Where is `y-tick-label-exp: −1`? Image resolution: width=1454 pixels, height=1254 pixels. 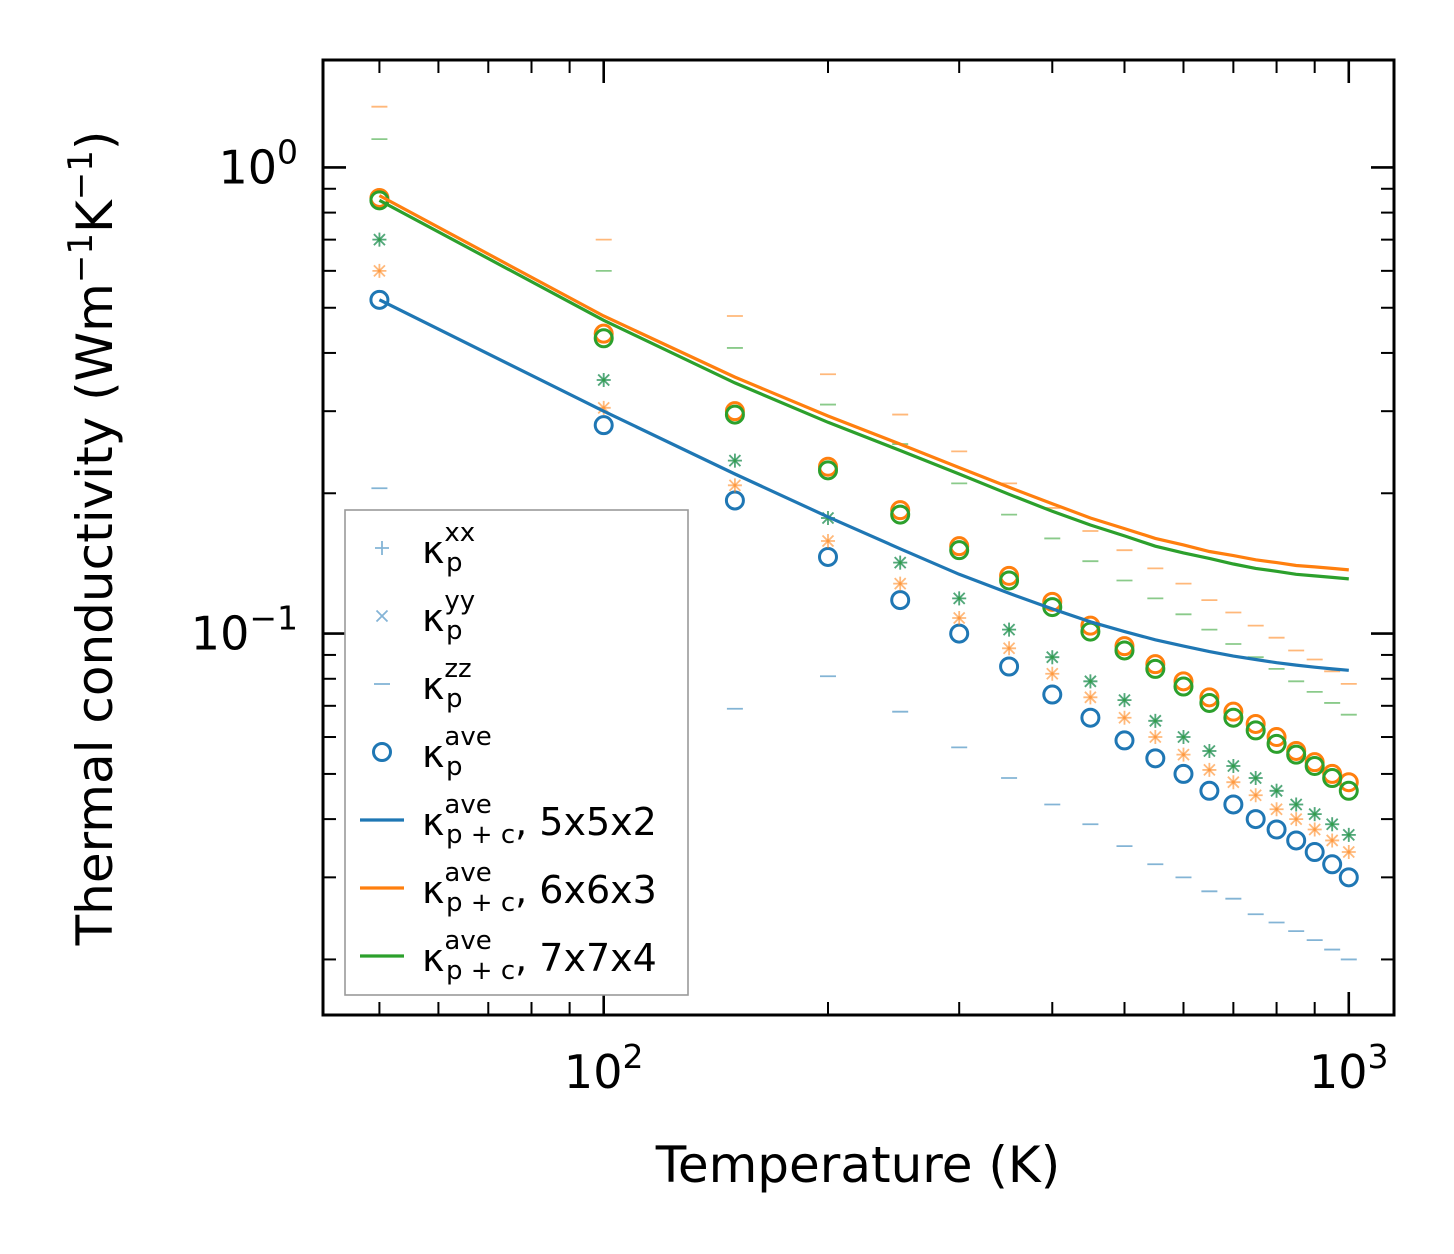 y-tick-label-exp: −1 is located at coordinates (273, 618).